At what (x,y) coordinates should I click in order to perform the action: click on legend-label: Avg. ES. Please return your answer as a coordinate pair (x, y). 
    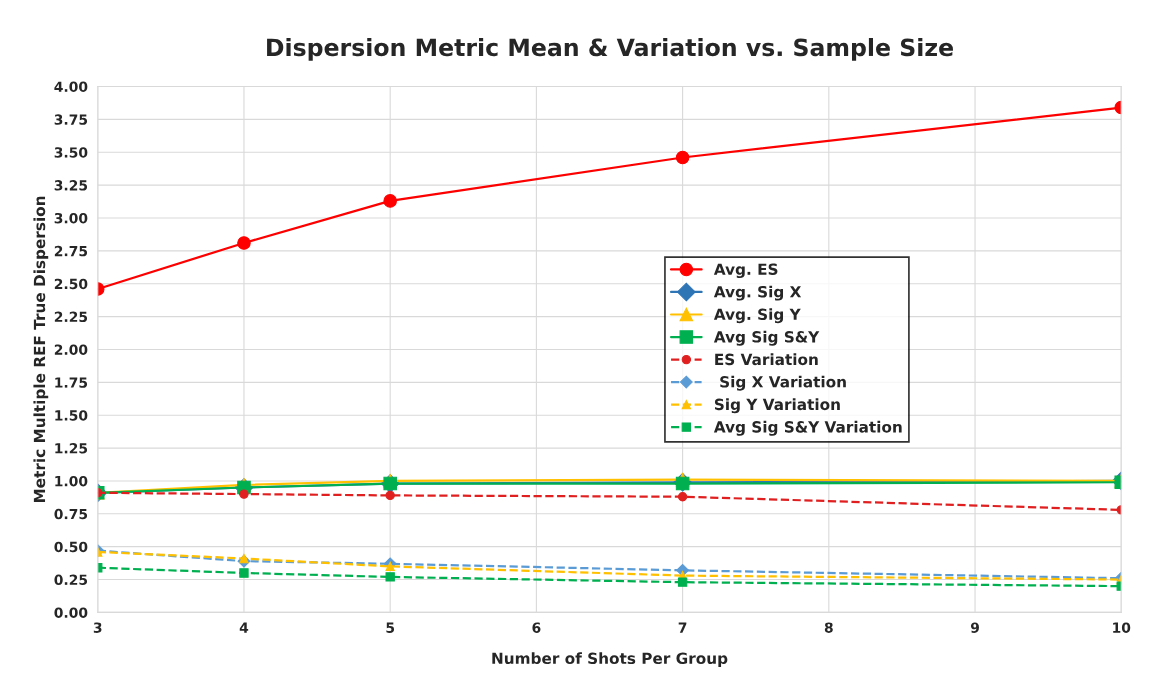
    Looking at the image, I should click on (745, 271).